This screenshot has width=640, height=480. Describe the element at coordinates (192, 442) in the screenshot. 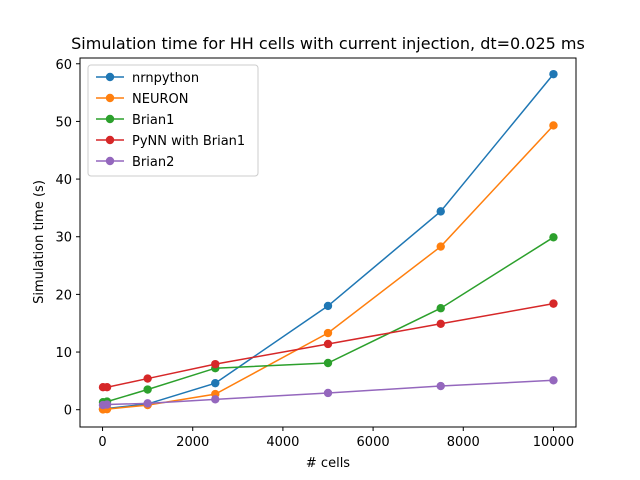

I see `x-tick-label: 2000` at that location.